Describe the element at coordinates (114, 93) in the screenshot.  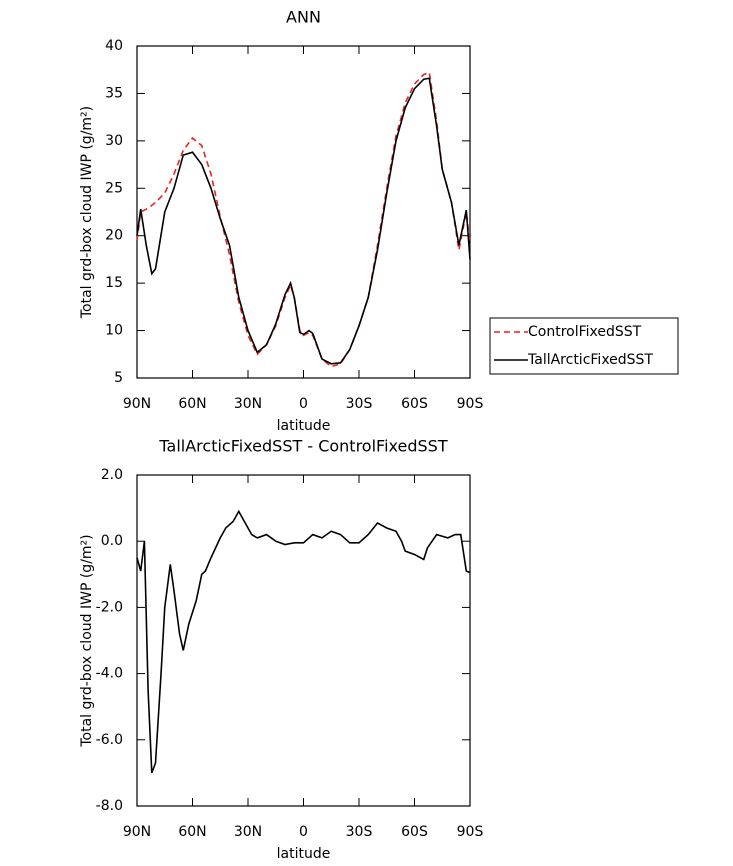
I see `y-tick-label: 35` at that location.